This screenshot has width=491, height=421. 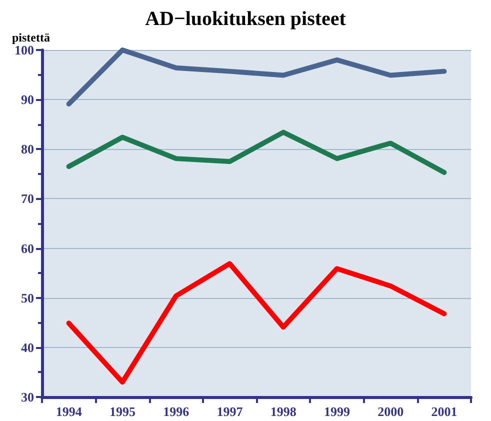 I want to click on y-tick-label: 40, so click(x=27, y=347).